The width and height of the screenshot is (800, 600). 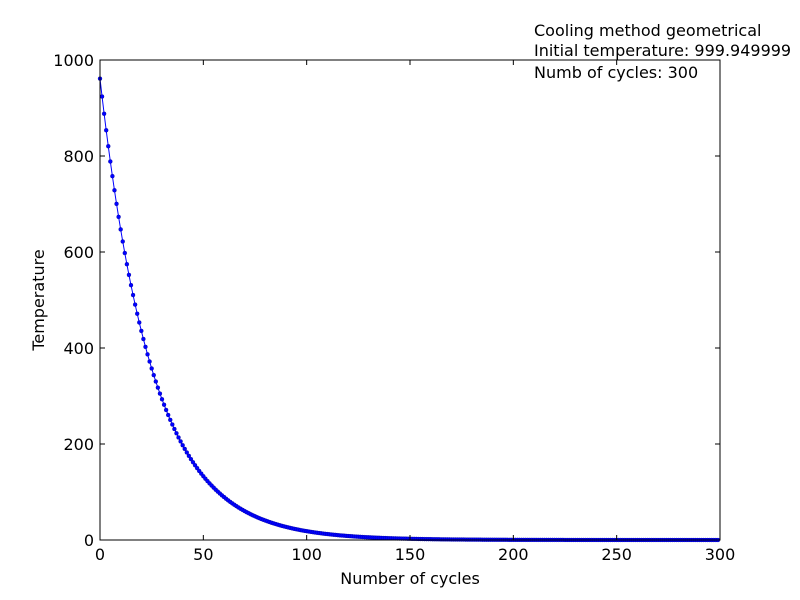 I want to click on annotation-cooling-method: Cooling method geometrical, so click(x=647, y=30).